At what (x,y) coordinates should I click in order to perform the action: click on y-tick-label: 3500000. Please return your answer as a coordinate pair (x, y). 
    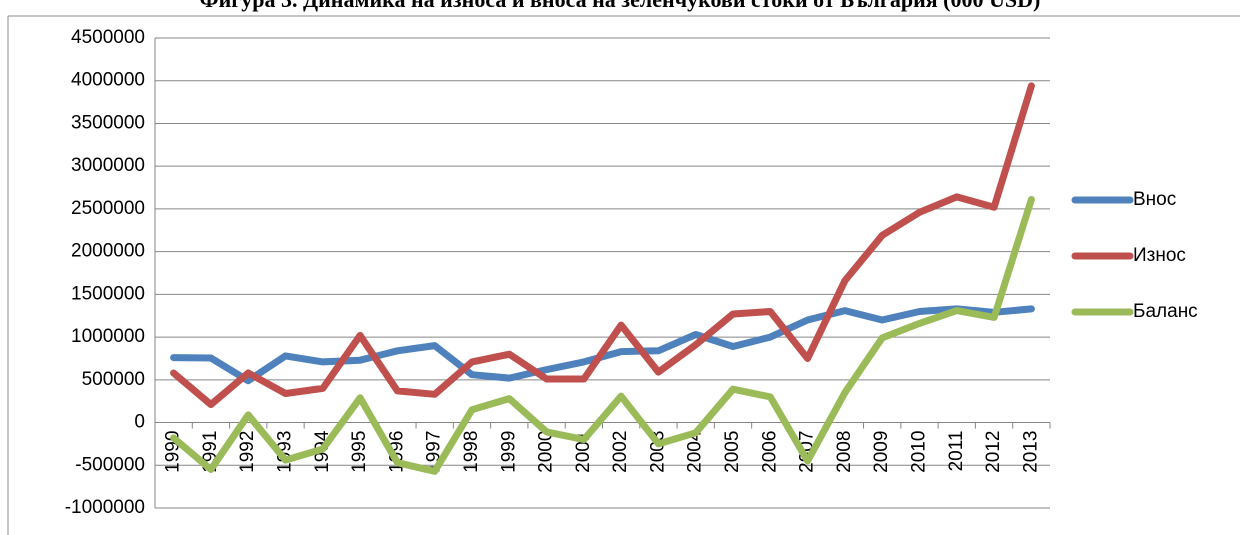
    Looking at the image, I should click on (108, 122).